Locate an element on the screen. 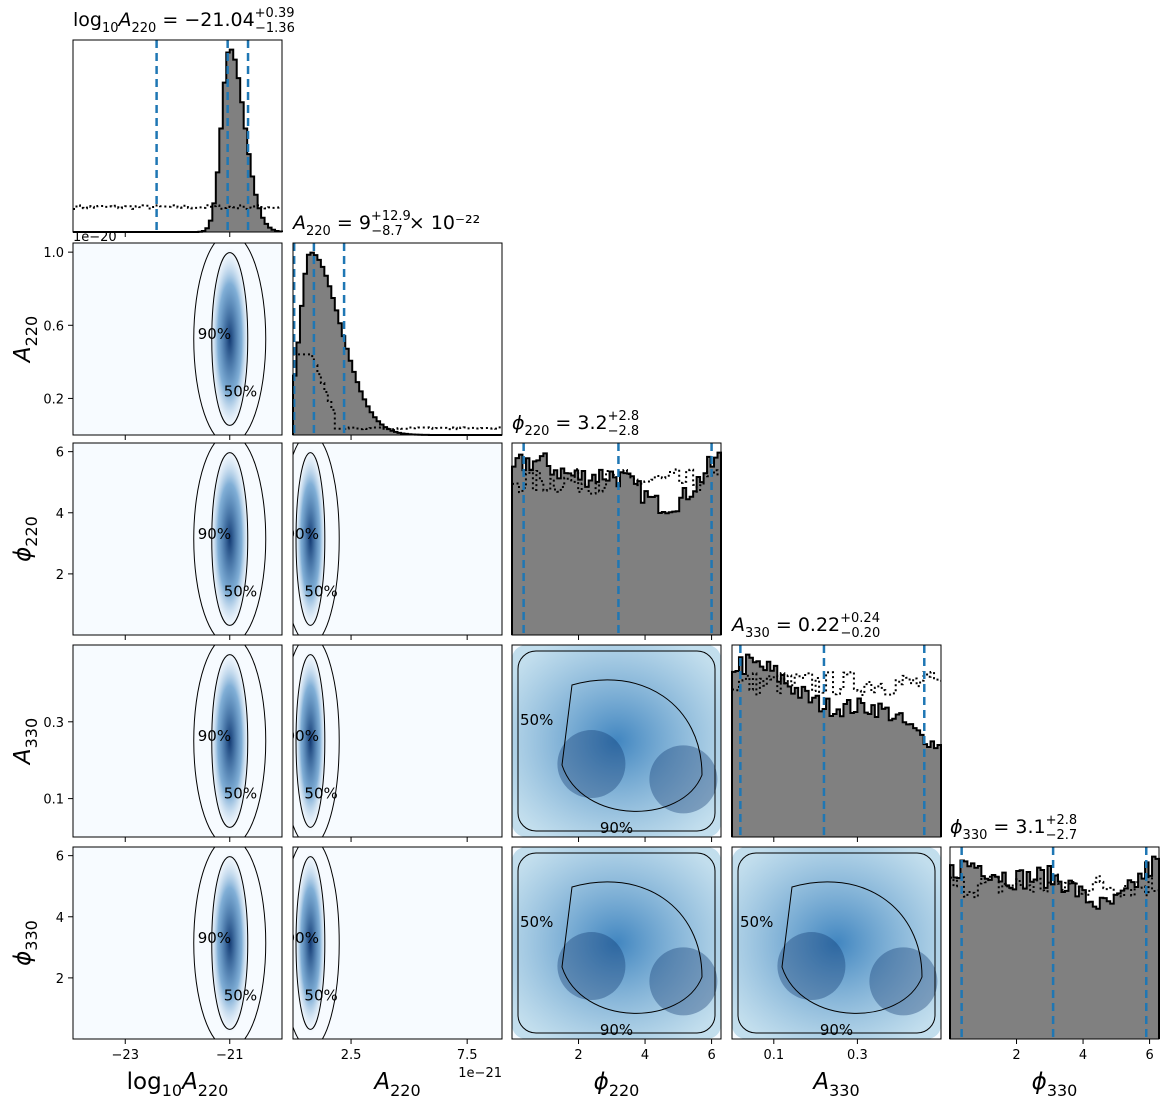 This screenshot has width=1168, height=1107. x-offset-text-A220: 1e−21 is located at coordinates (480, 1073).